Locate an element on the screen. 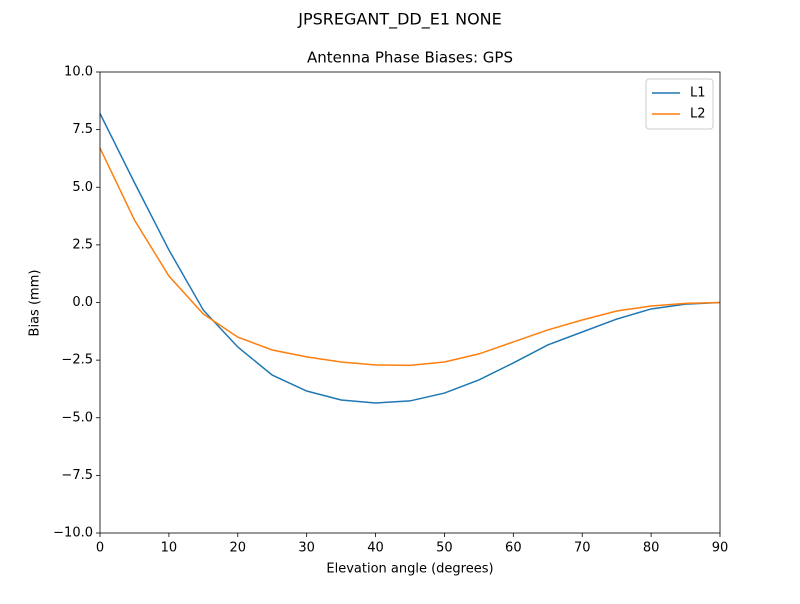  x-tick-label: 50 is located at coordinates (444, 548).